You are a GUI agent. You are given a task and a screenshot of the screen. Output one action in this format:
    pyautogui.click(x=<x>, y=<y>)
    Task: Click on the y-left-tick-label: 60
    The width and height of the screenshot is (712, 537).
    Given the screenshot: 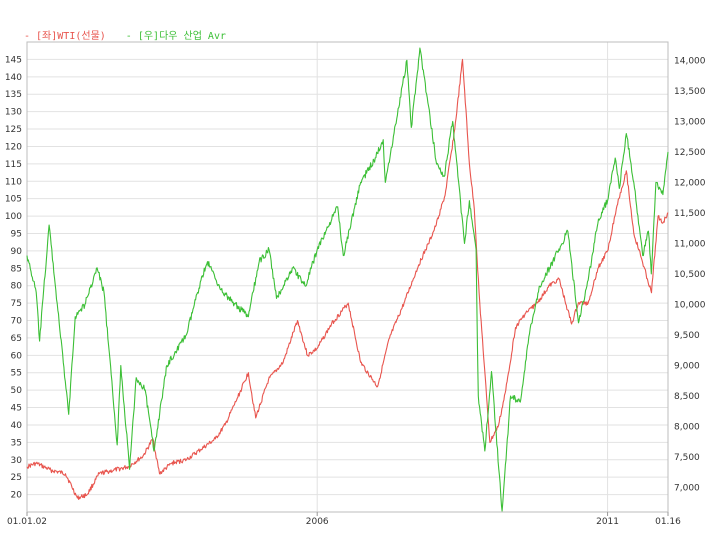 What is the action you would take?
    pyautogui.click(x=17, y=356)
    